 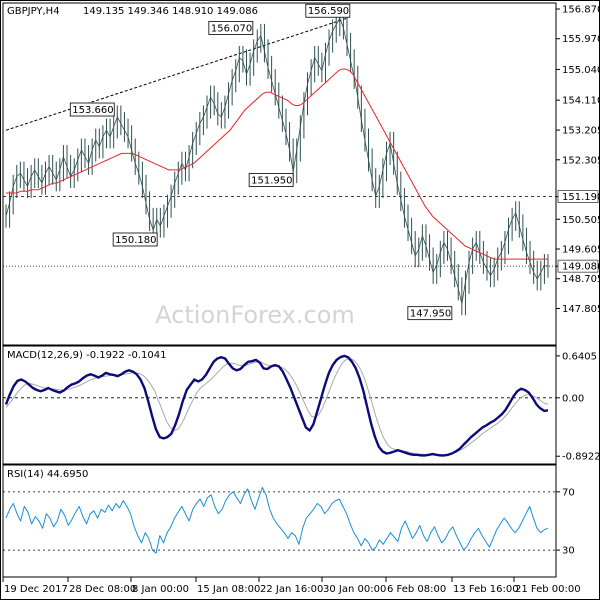 What do you see at coordinates (581, 160) in the screenshot?
I see `price-ytick-label: 152.305` at bounding box center [581, 160].